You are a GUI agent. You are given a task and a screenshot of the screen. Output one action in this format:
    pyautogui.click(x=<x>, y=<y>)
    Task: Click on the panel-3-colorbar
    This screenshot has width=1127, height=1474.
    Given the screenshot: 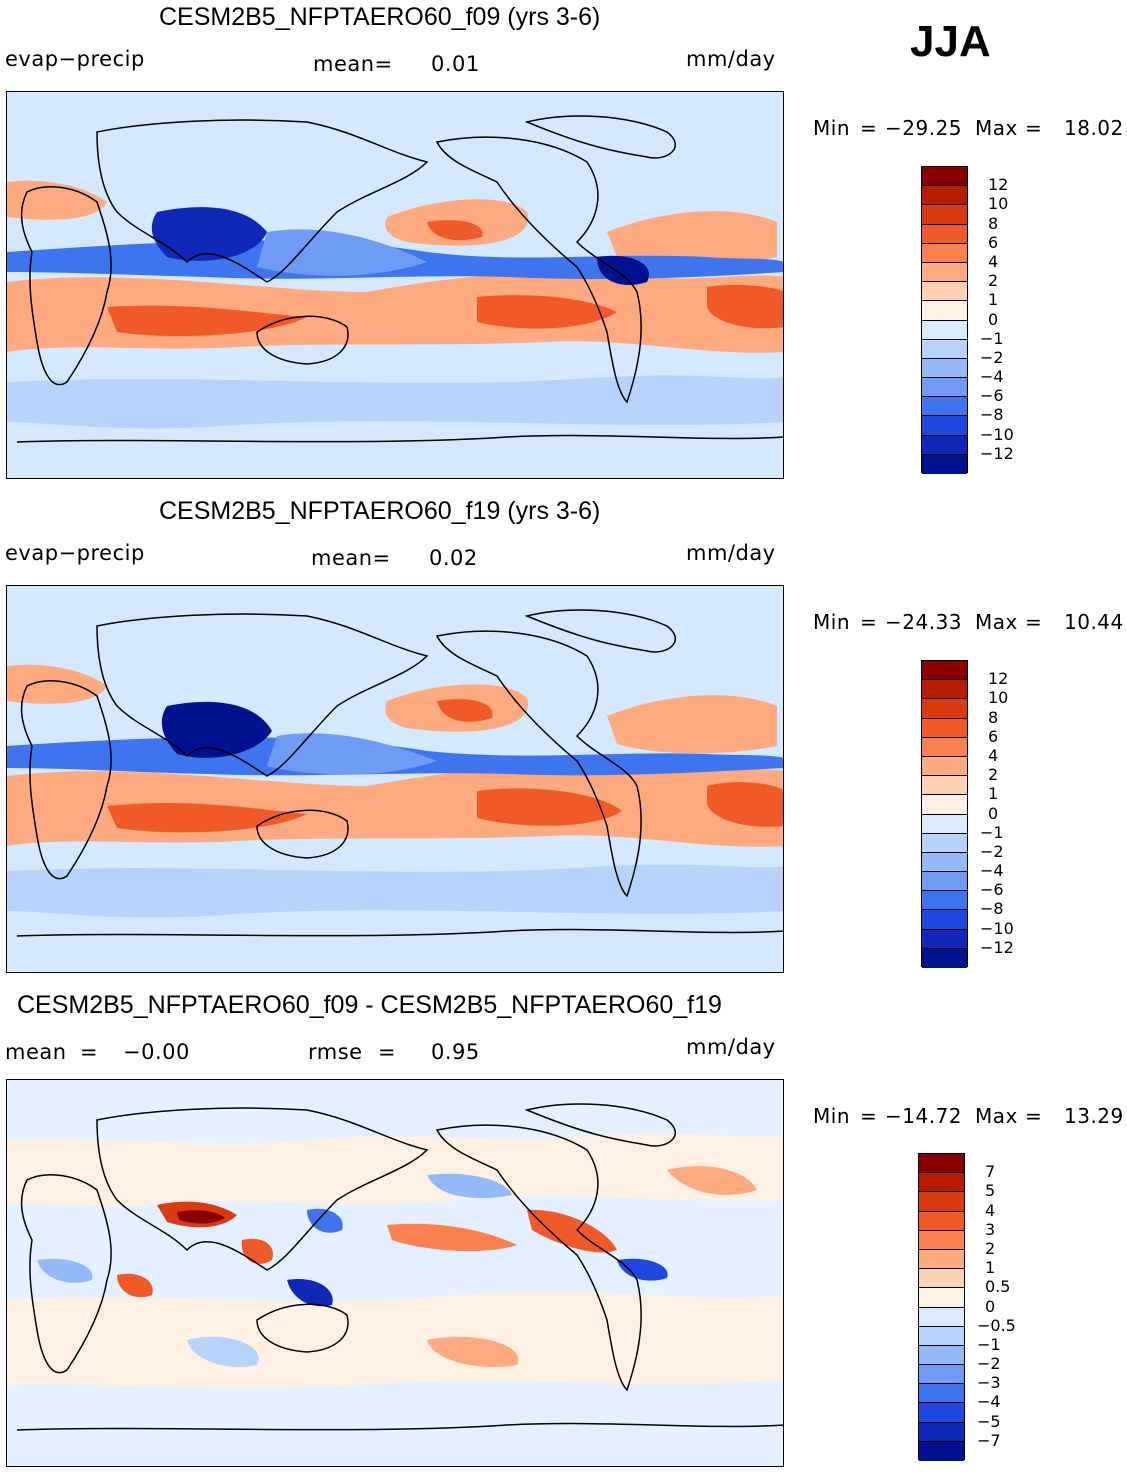 What is the action you would take?
    pyautogui.click(x=941, y=1307)
    